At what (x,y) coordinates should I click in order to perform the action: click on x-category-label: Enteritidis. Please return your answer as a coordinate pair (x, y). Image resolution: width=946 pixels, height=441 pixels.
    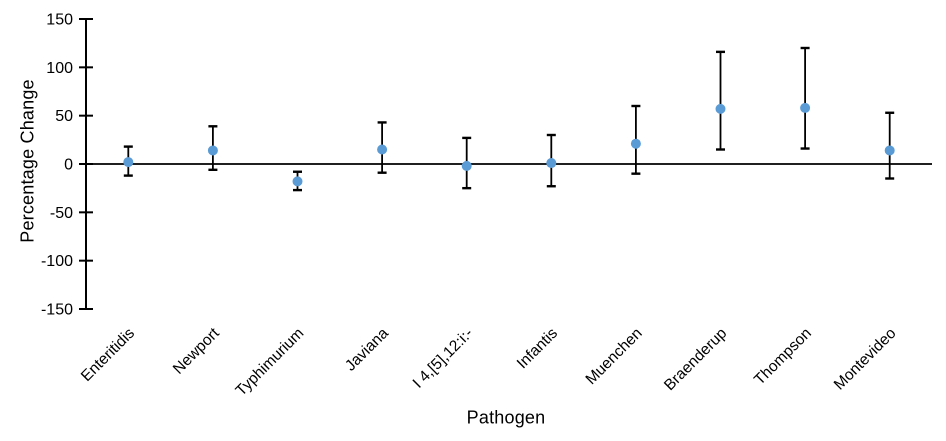
    Looking at the image, I should click on (108, 355).